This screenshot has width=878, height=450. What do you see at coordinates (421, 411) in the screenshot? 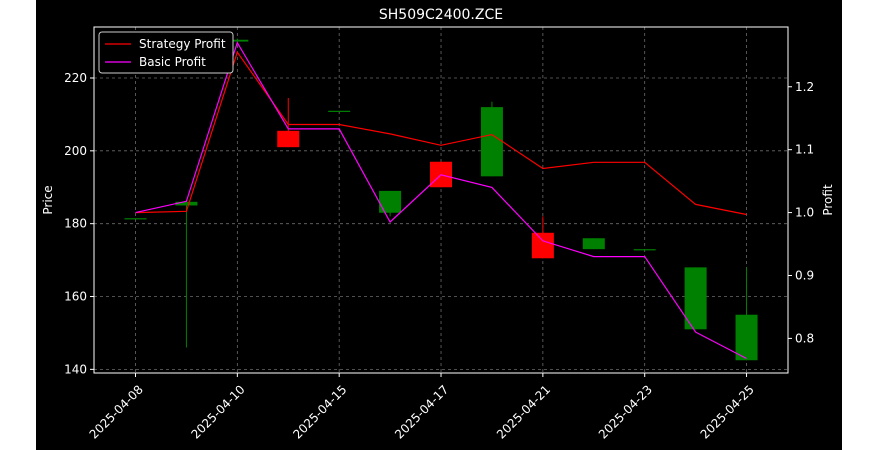
I see `x-tick-label: 2025-04-17` at bounding box center [421, 411].